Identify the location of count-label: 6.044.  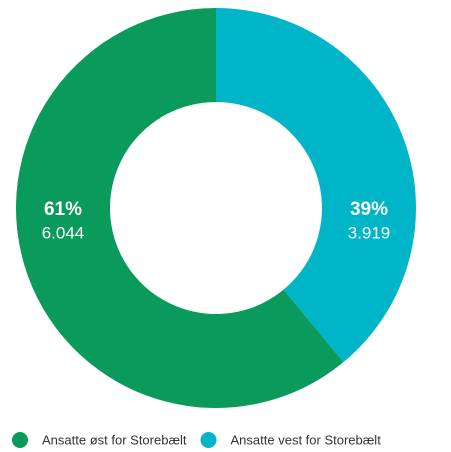
(63, 232).